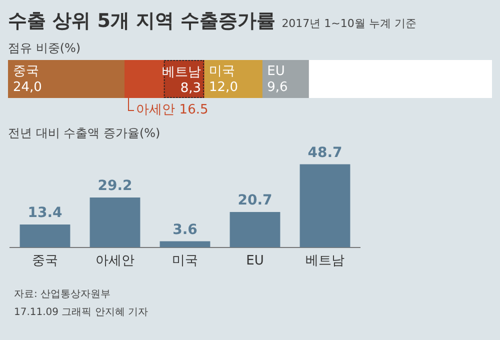 This screenshot has height=340, width=500. Describe the element at coordinates (172, 110) in the screenshot. I see `text: 아세안 16.5` at that location.